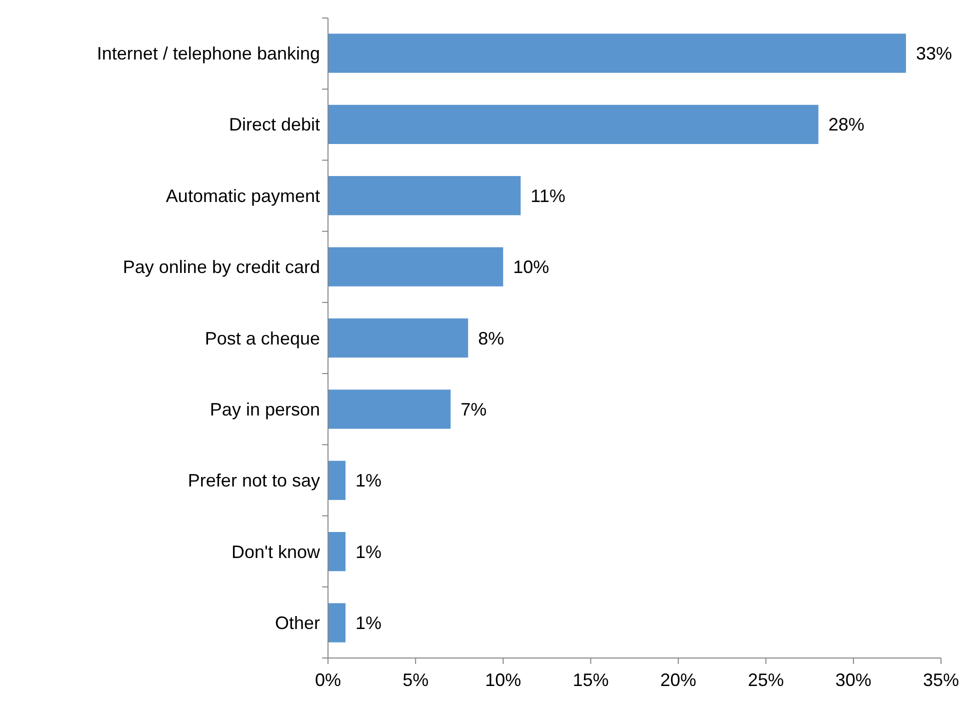  I want to click on data-label: 28%, so click(846, 124).